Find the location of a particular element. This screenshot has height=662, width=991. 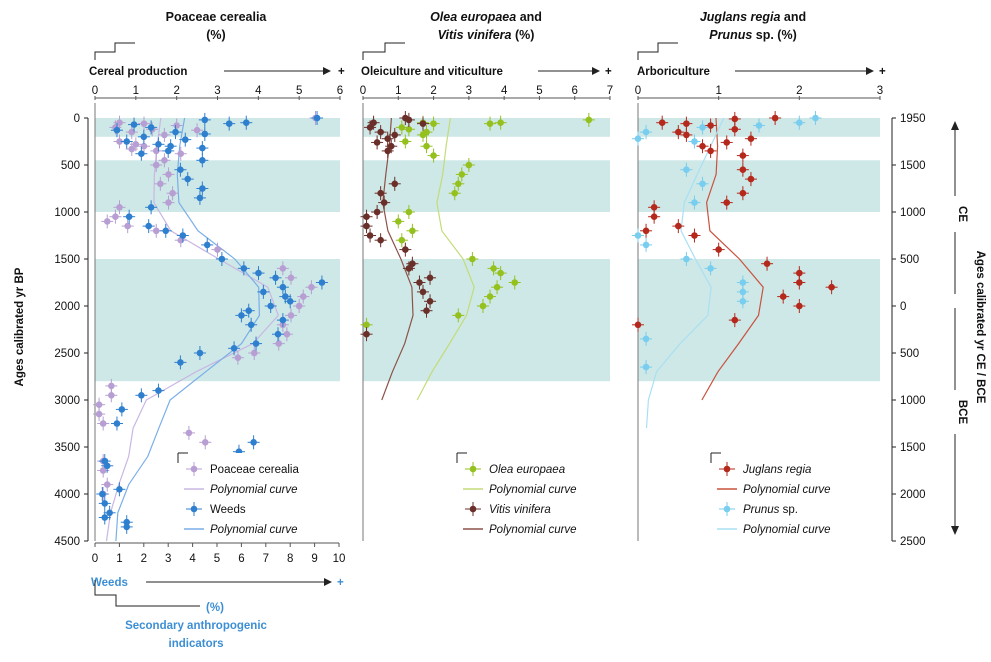

panel3-x-tick-label: 1 is located at coordinates (718, 91).